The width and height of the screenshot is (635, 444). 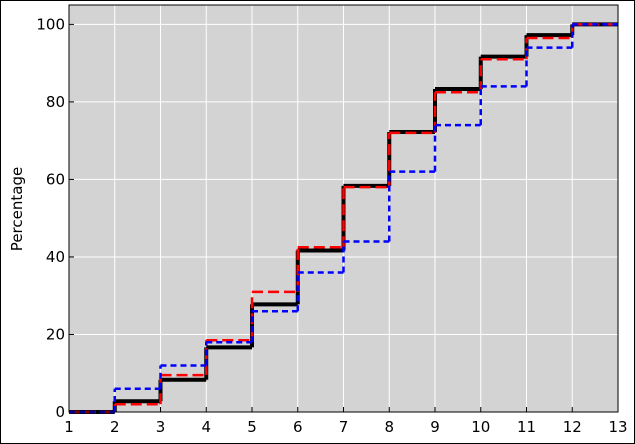 What do you see at coordinates (252, 427) in the screenshot?
I see `x-tick-label: 5` at bounding box center [252, 427].